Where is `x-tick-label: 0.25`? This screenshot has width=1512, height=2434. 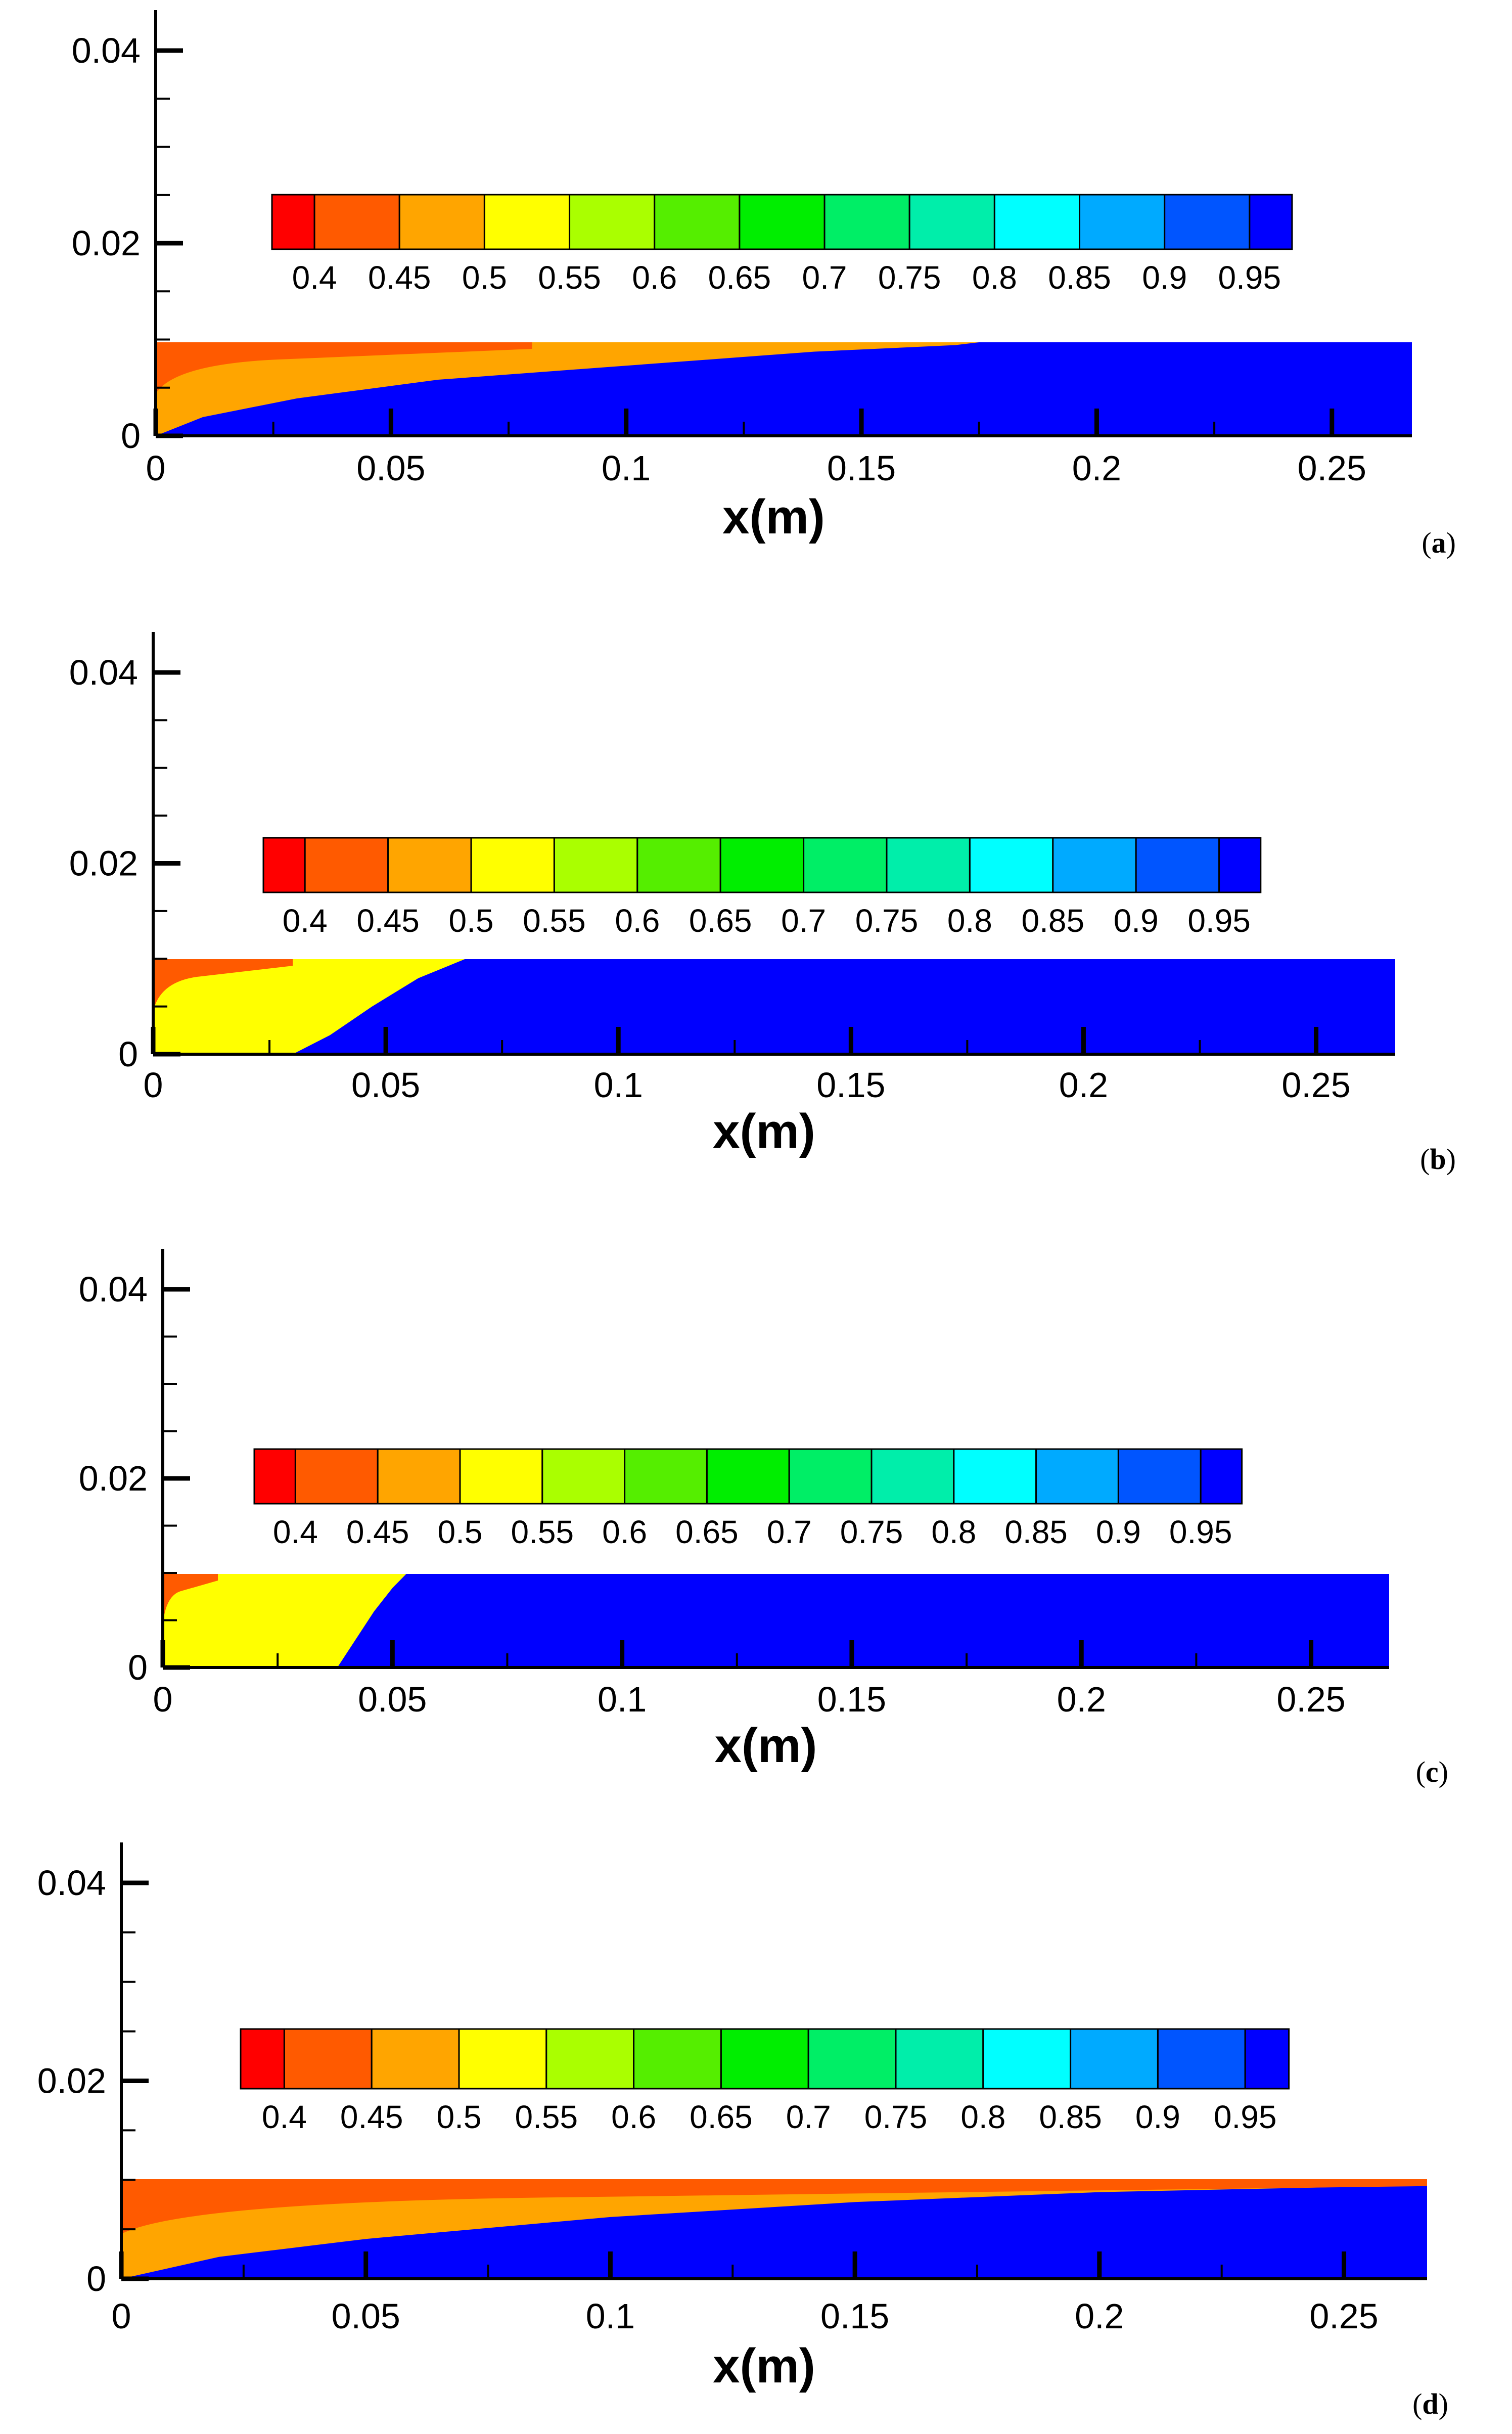
x-tick-label: 0.25 is located at coordinates (1332, 468).